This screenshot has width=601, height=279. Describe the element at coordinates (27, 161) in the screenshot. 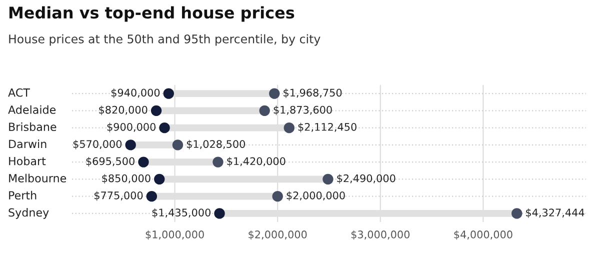

I see `y-tick-label: Hobart` at that location.